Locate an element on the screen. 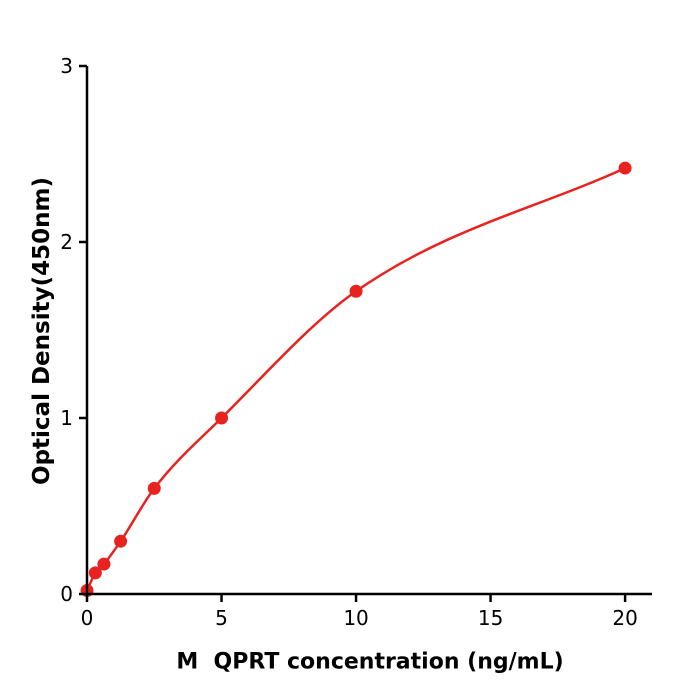 This screenshot has width=700, height=700. x-tick-label: 20 is located at coordinates (624, 618).